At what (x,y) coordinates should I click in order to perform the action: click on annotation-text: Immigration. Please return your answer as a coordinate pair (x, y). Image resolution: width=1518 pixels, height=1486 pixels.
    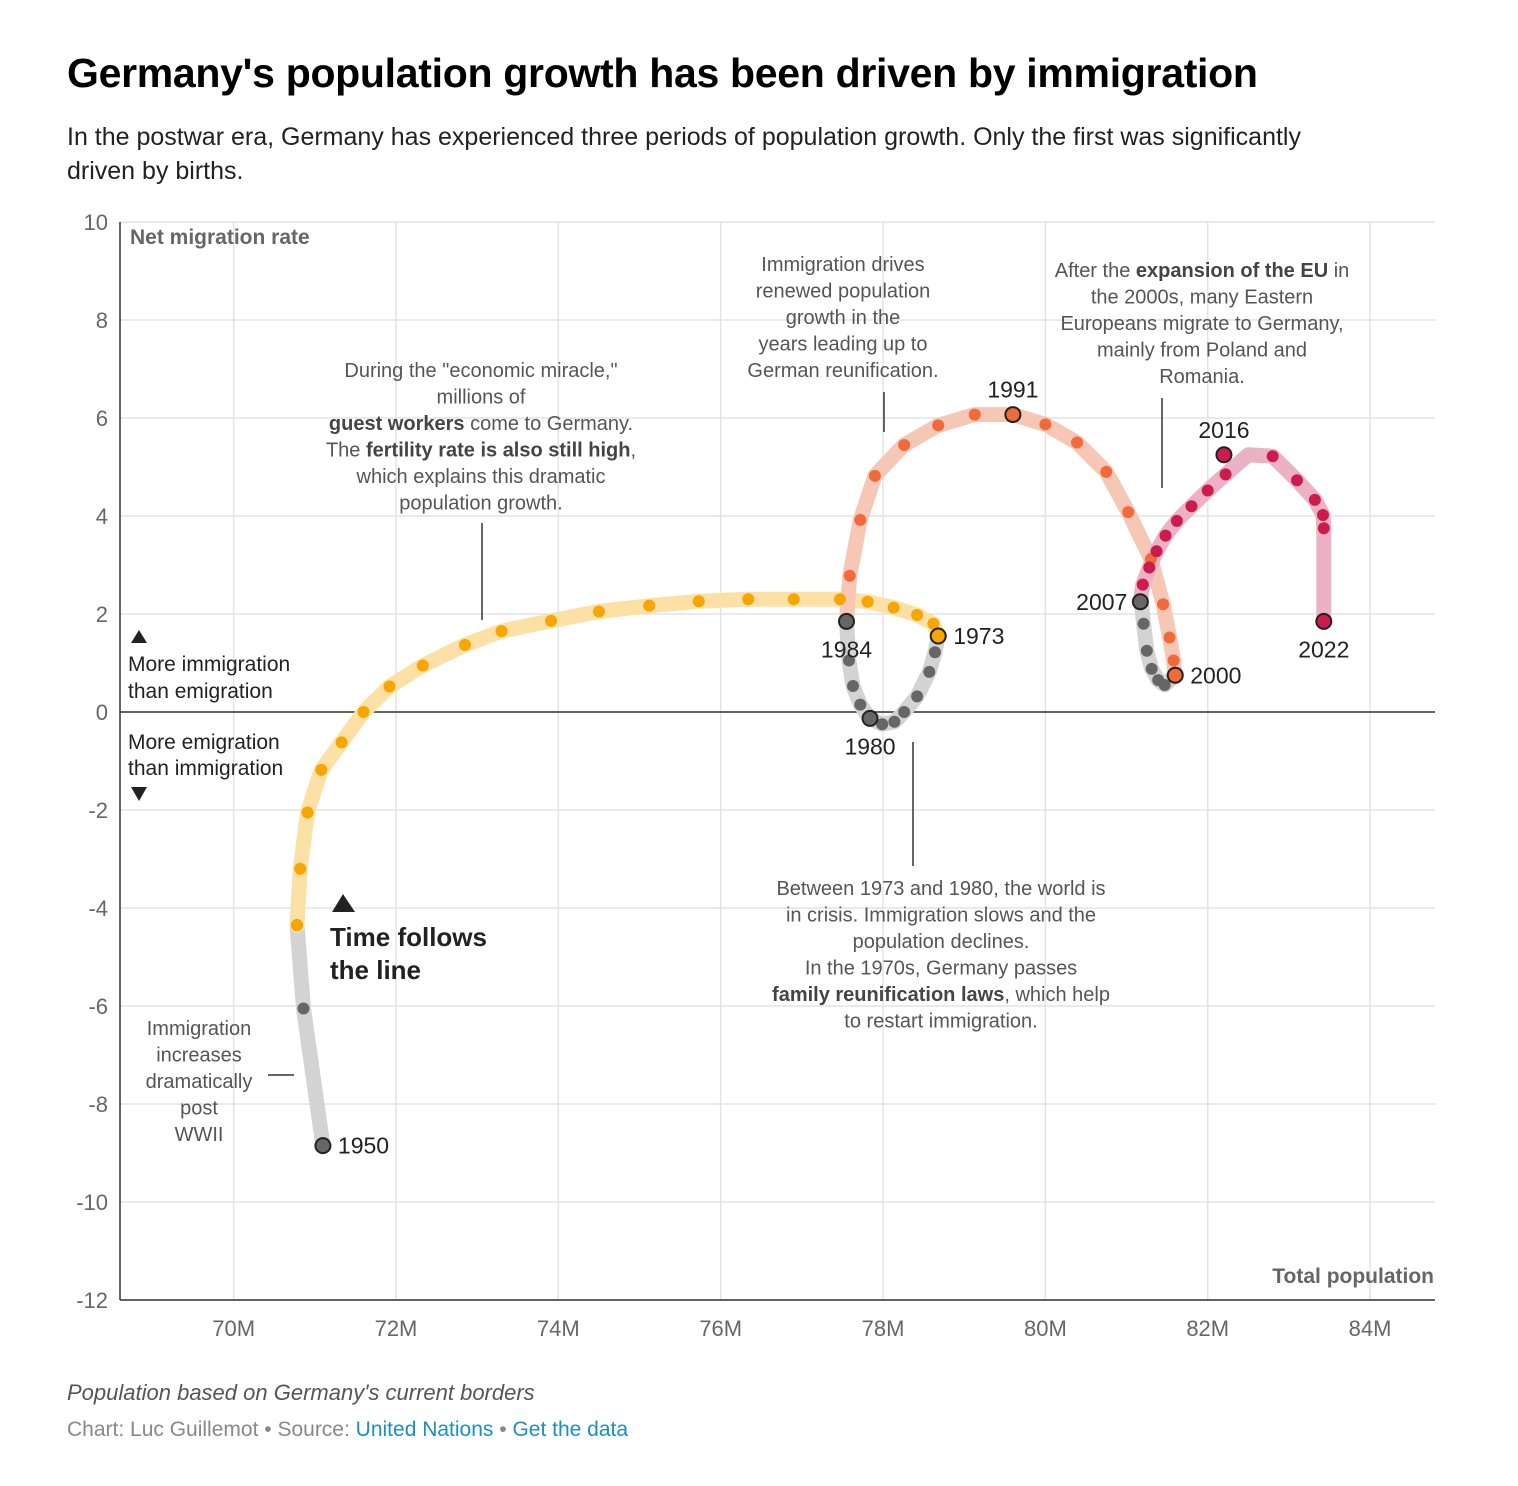
    Looking at the image, I should click on (199, 1029).